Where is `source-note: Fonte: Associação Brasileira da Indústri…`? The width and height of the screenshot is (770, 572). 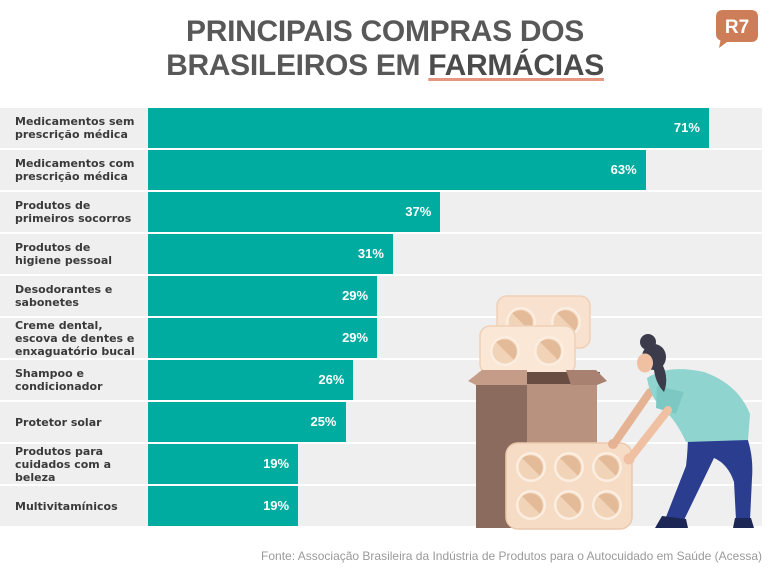 source-note: Fonte: Associação Brasileira da Indústri… is located at coordinates (511, 556).